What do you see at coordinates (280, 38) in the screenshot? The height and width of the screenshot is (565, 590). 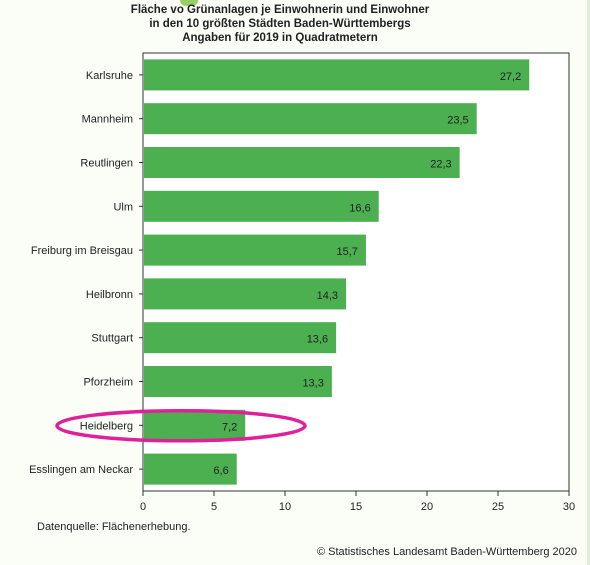 I see `chart-title-line-3: Angaben für 2019 in Quadratmetern` at bounding box center [280, 38].